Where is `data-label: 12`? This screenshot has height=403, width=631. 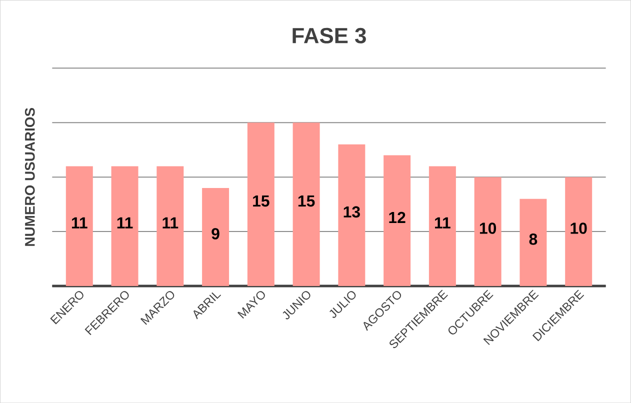
data-label: 12 is located at coordinates (397, 217).